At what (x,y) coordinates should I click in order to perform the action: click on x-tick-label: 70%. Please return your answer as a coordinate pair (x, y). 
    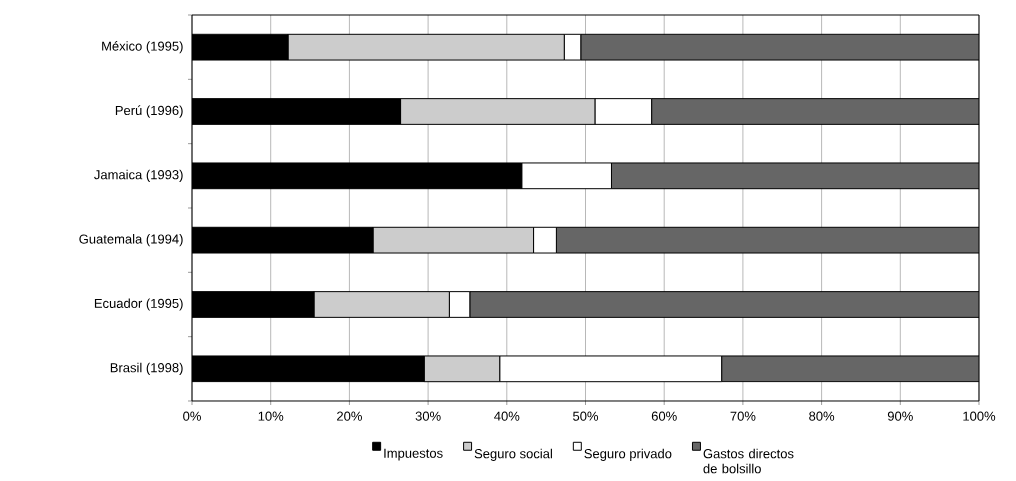
    Looking at the image, I should click on (743, 416).